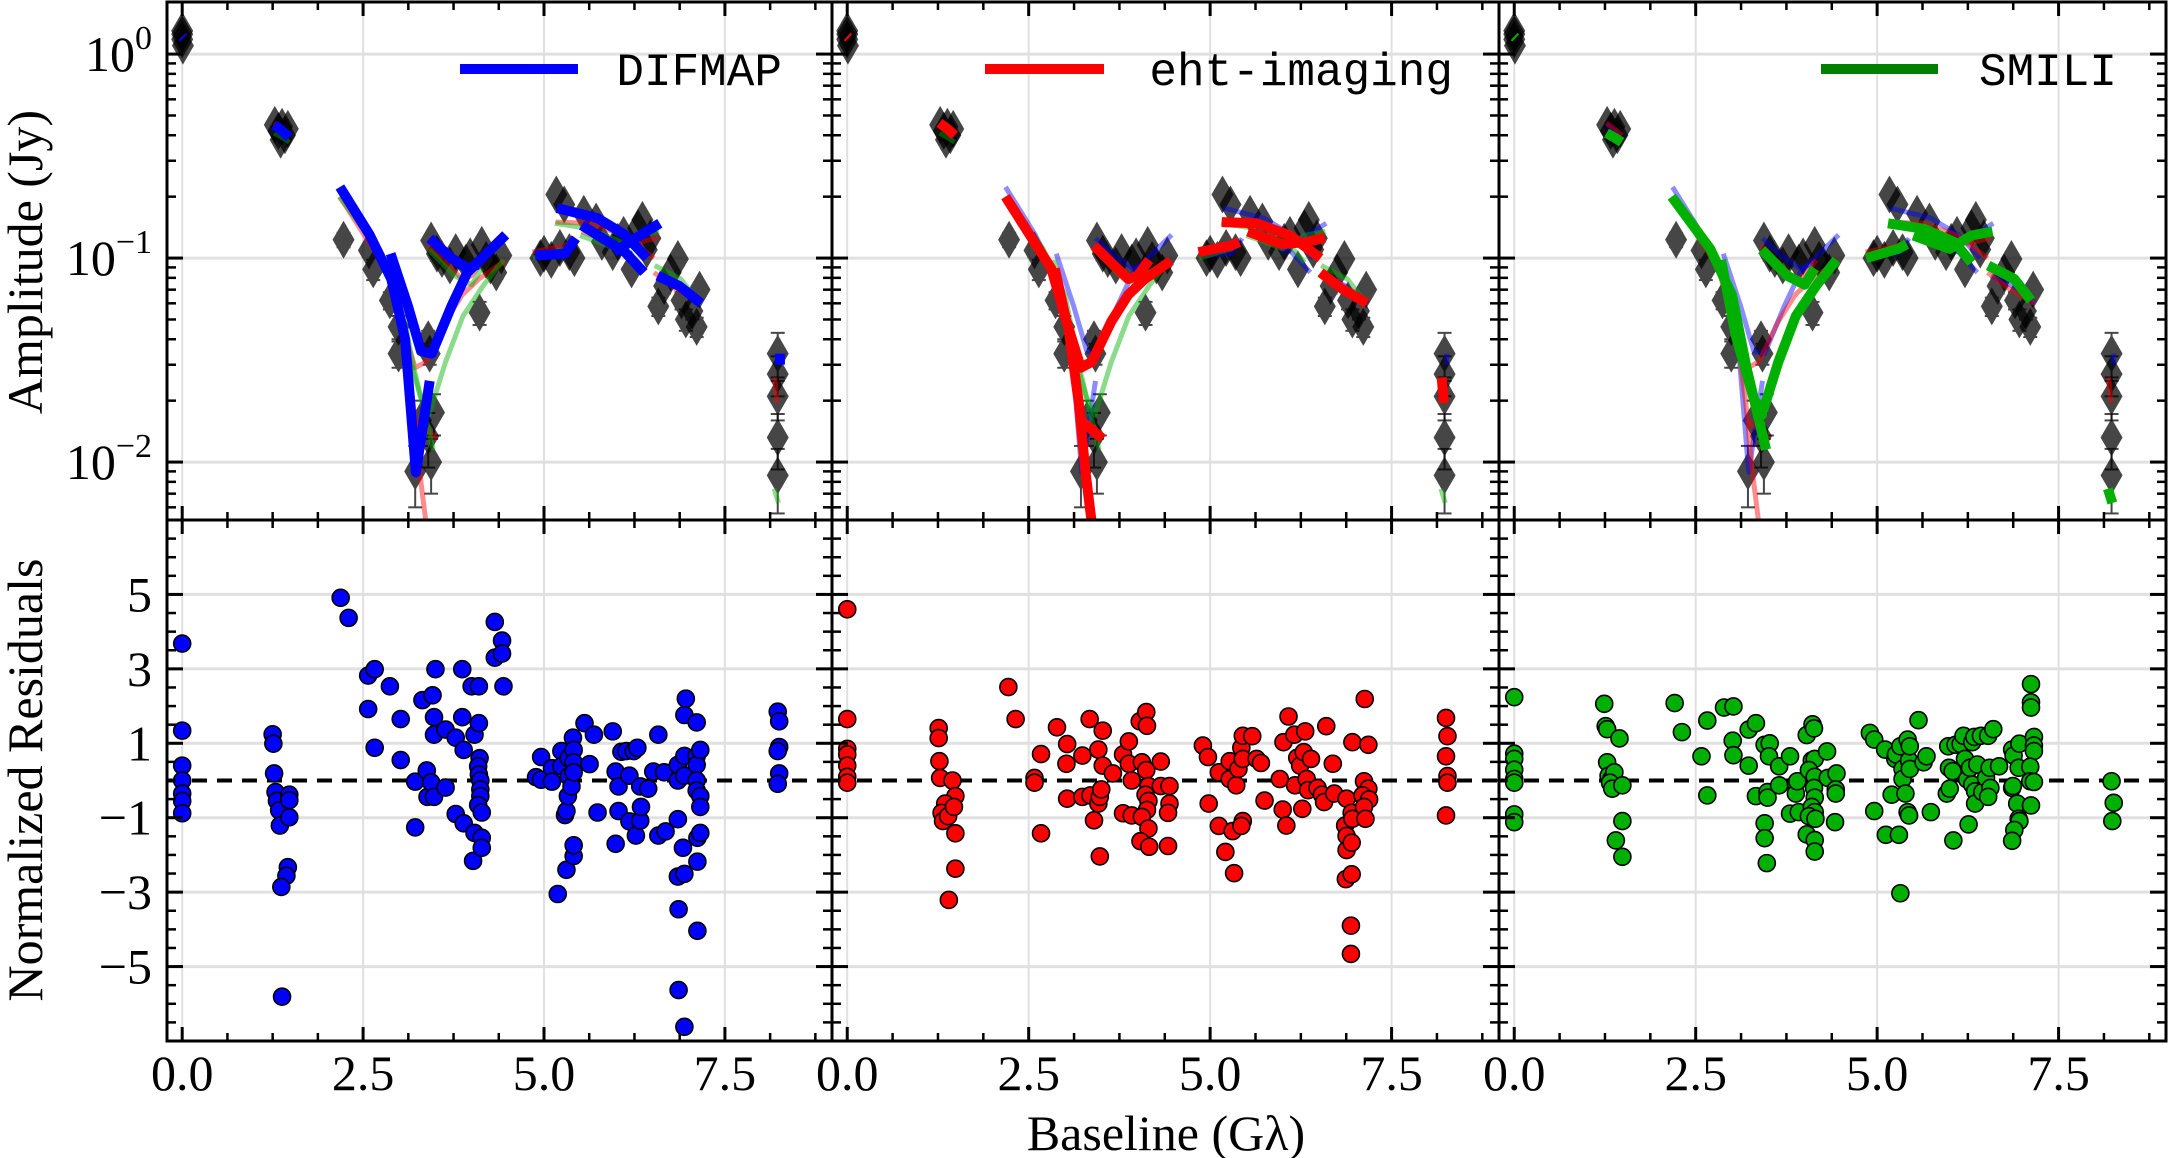 The image size is (2170, 1158). What do you see at coordinates (544, 1073) in the screenshot?
I see `x-tick-label: 5.0` at bounding box center [544, 1073].